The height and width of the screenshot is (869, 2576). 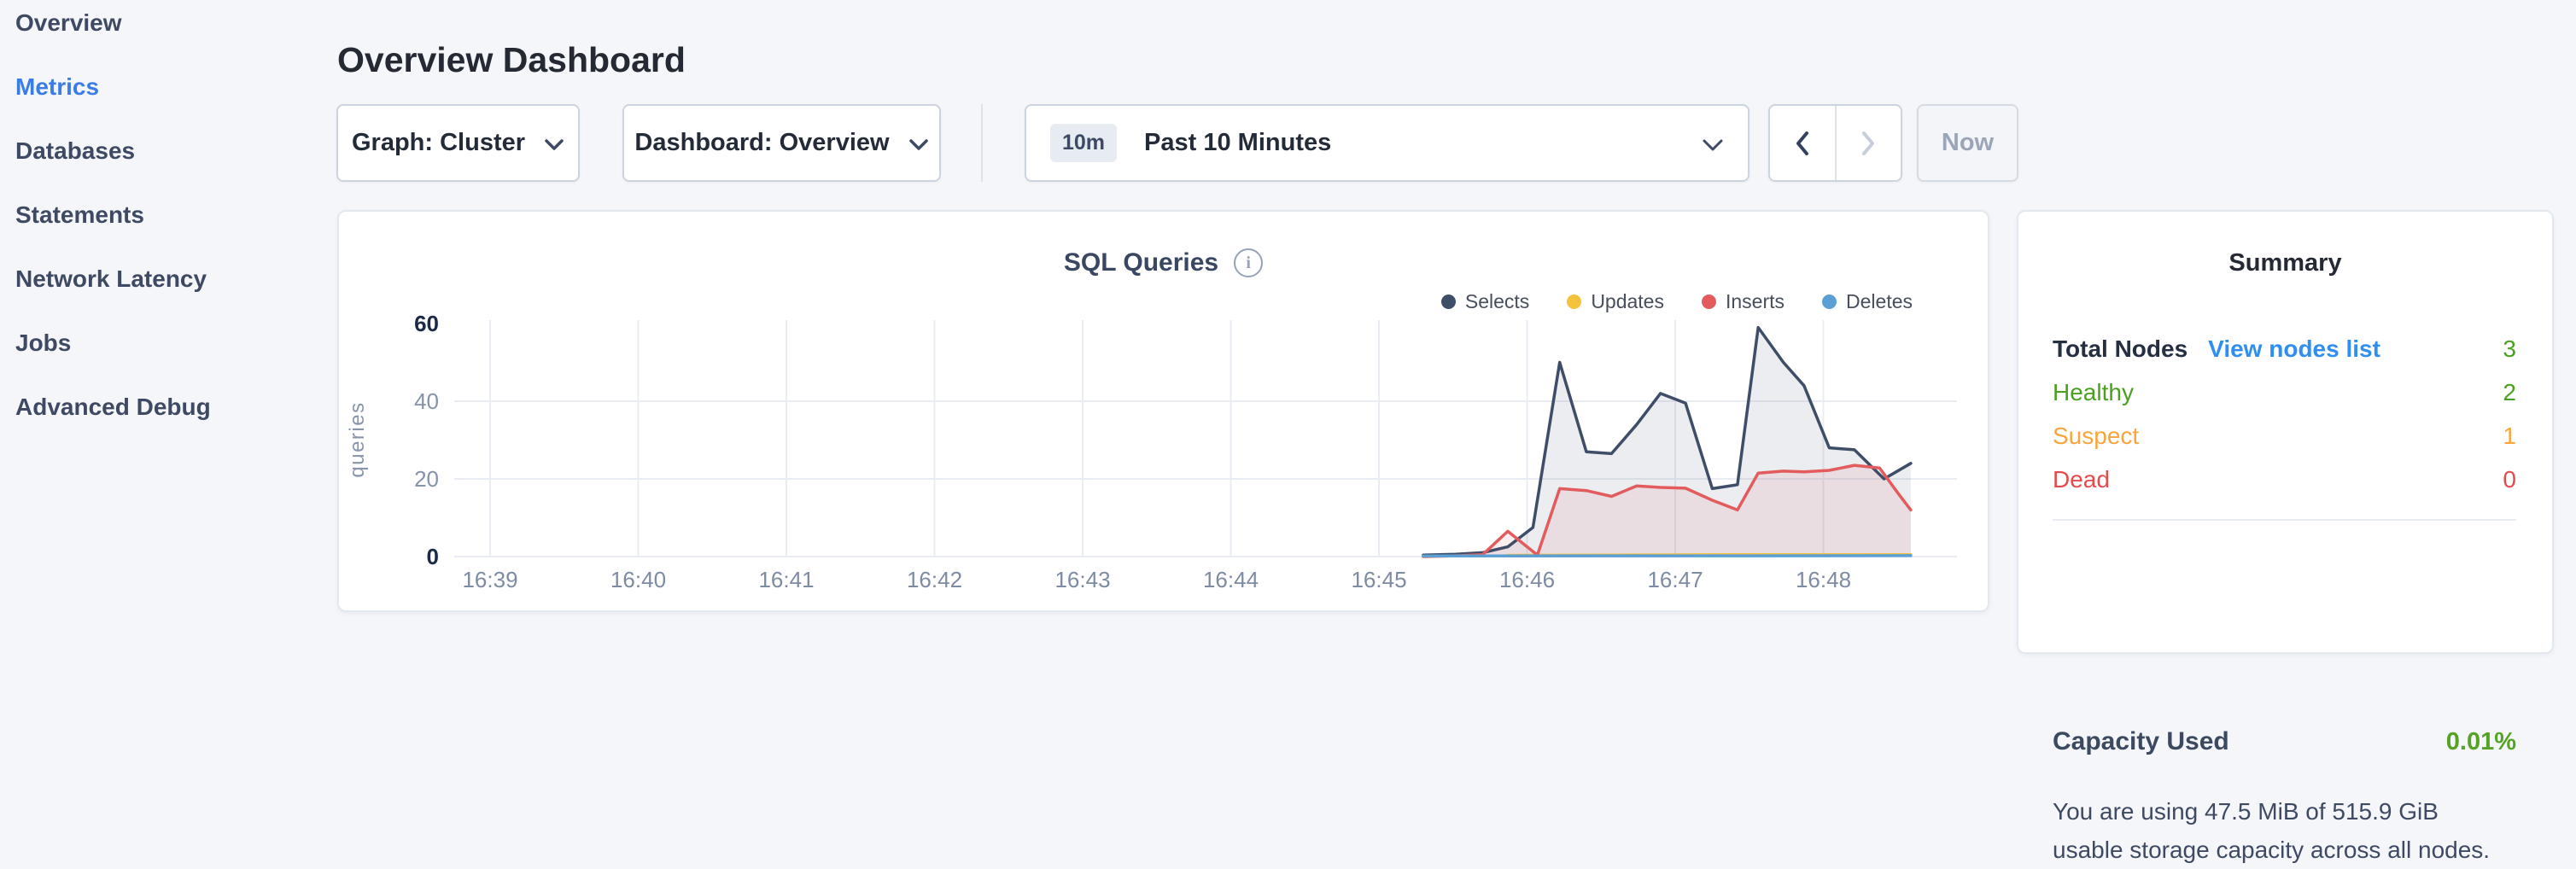 I want to click on time-range-selector: 10m Past 10 Minutes, so click(x=1387, y=143).